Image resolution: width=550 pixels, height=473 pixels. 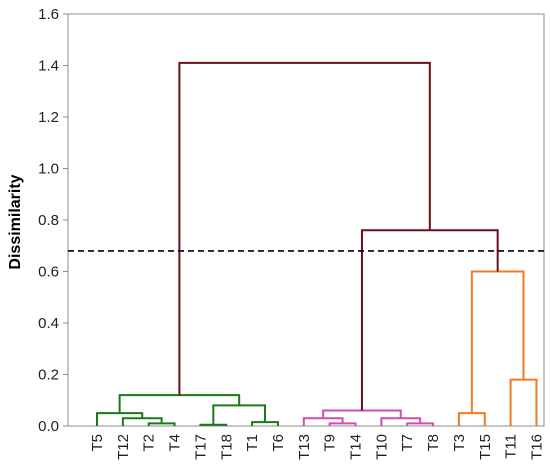 I want to click on y-tick-label: 0.6, so click(x=48, y=272).